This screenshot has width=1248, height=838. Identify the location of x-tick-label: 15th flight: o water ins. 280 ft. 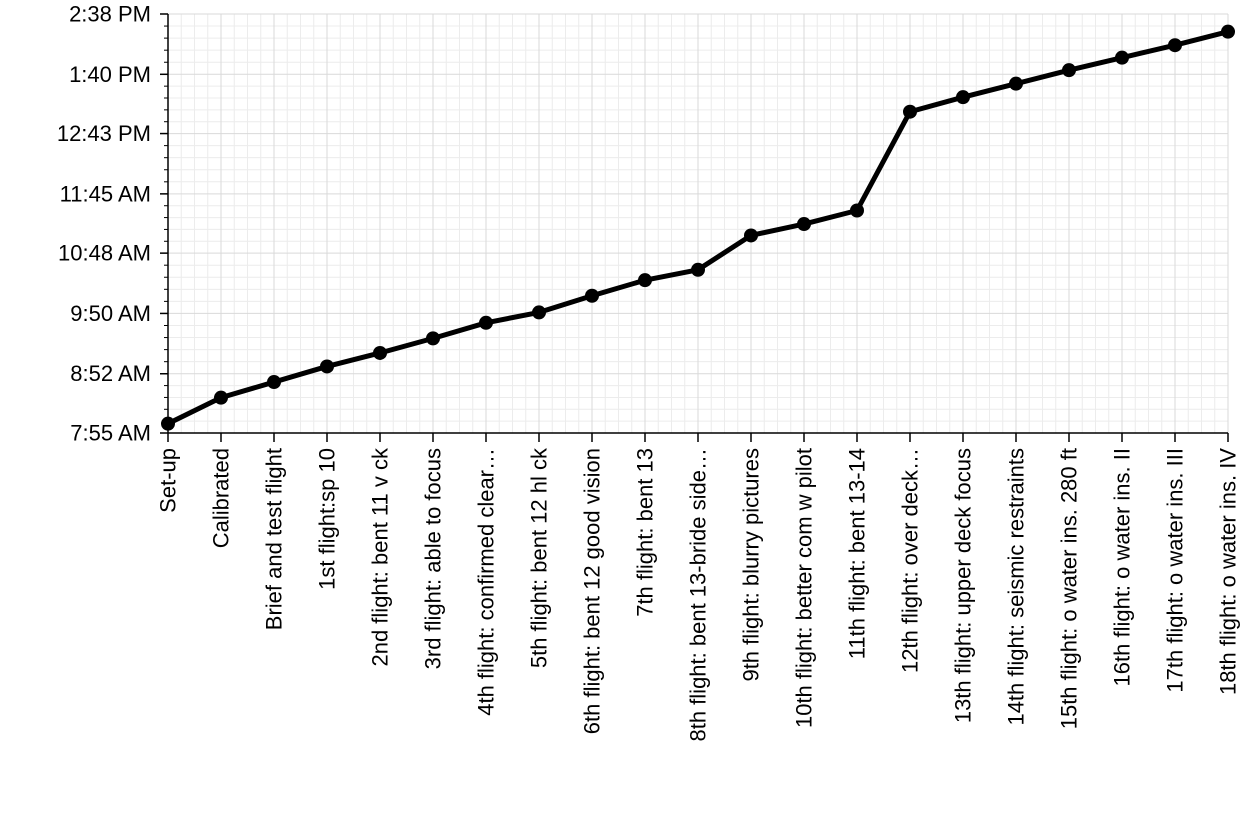
(1069, 588).